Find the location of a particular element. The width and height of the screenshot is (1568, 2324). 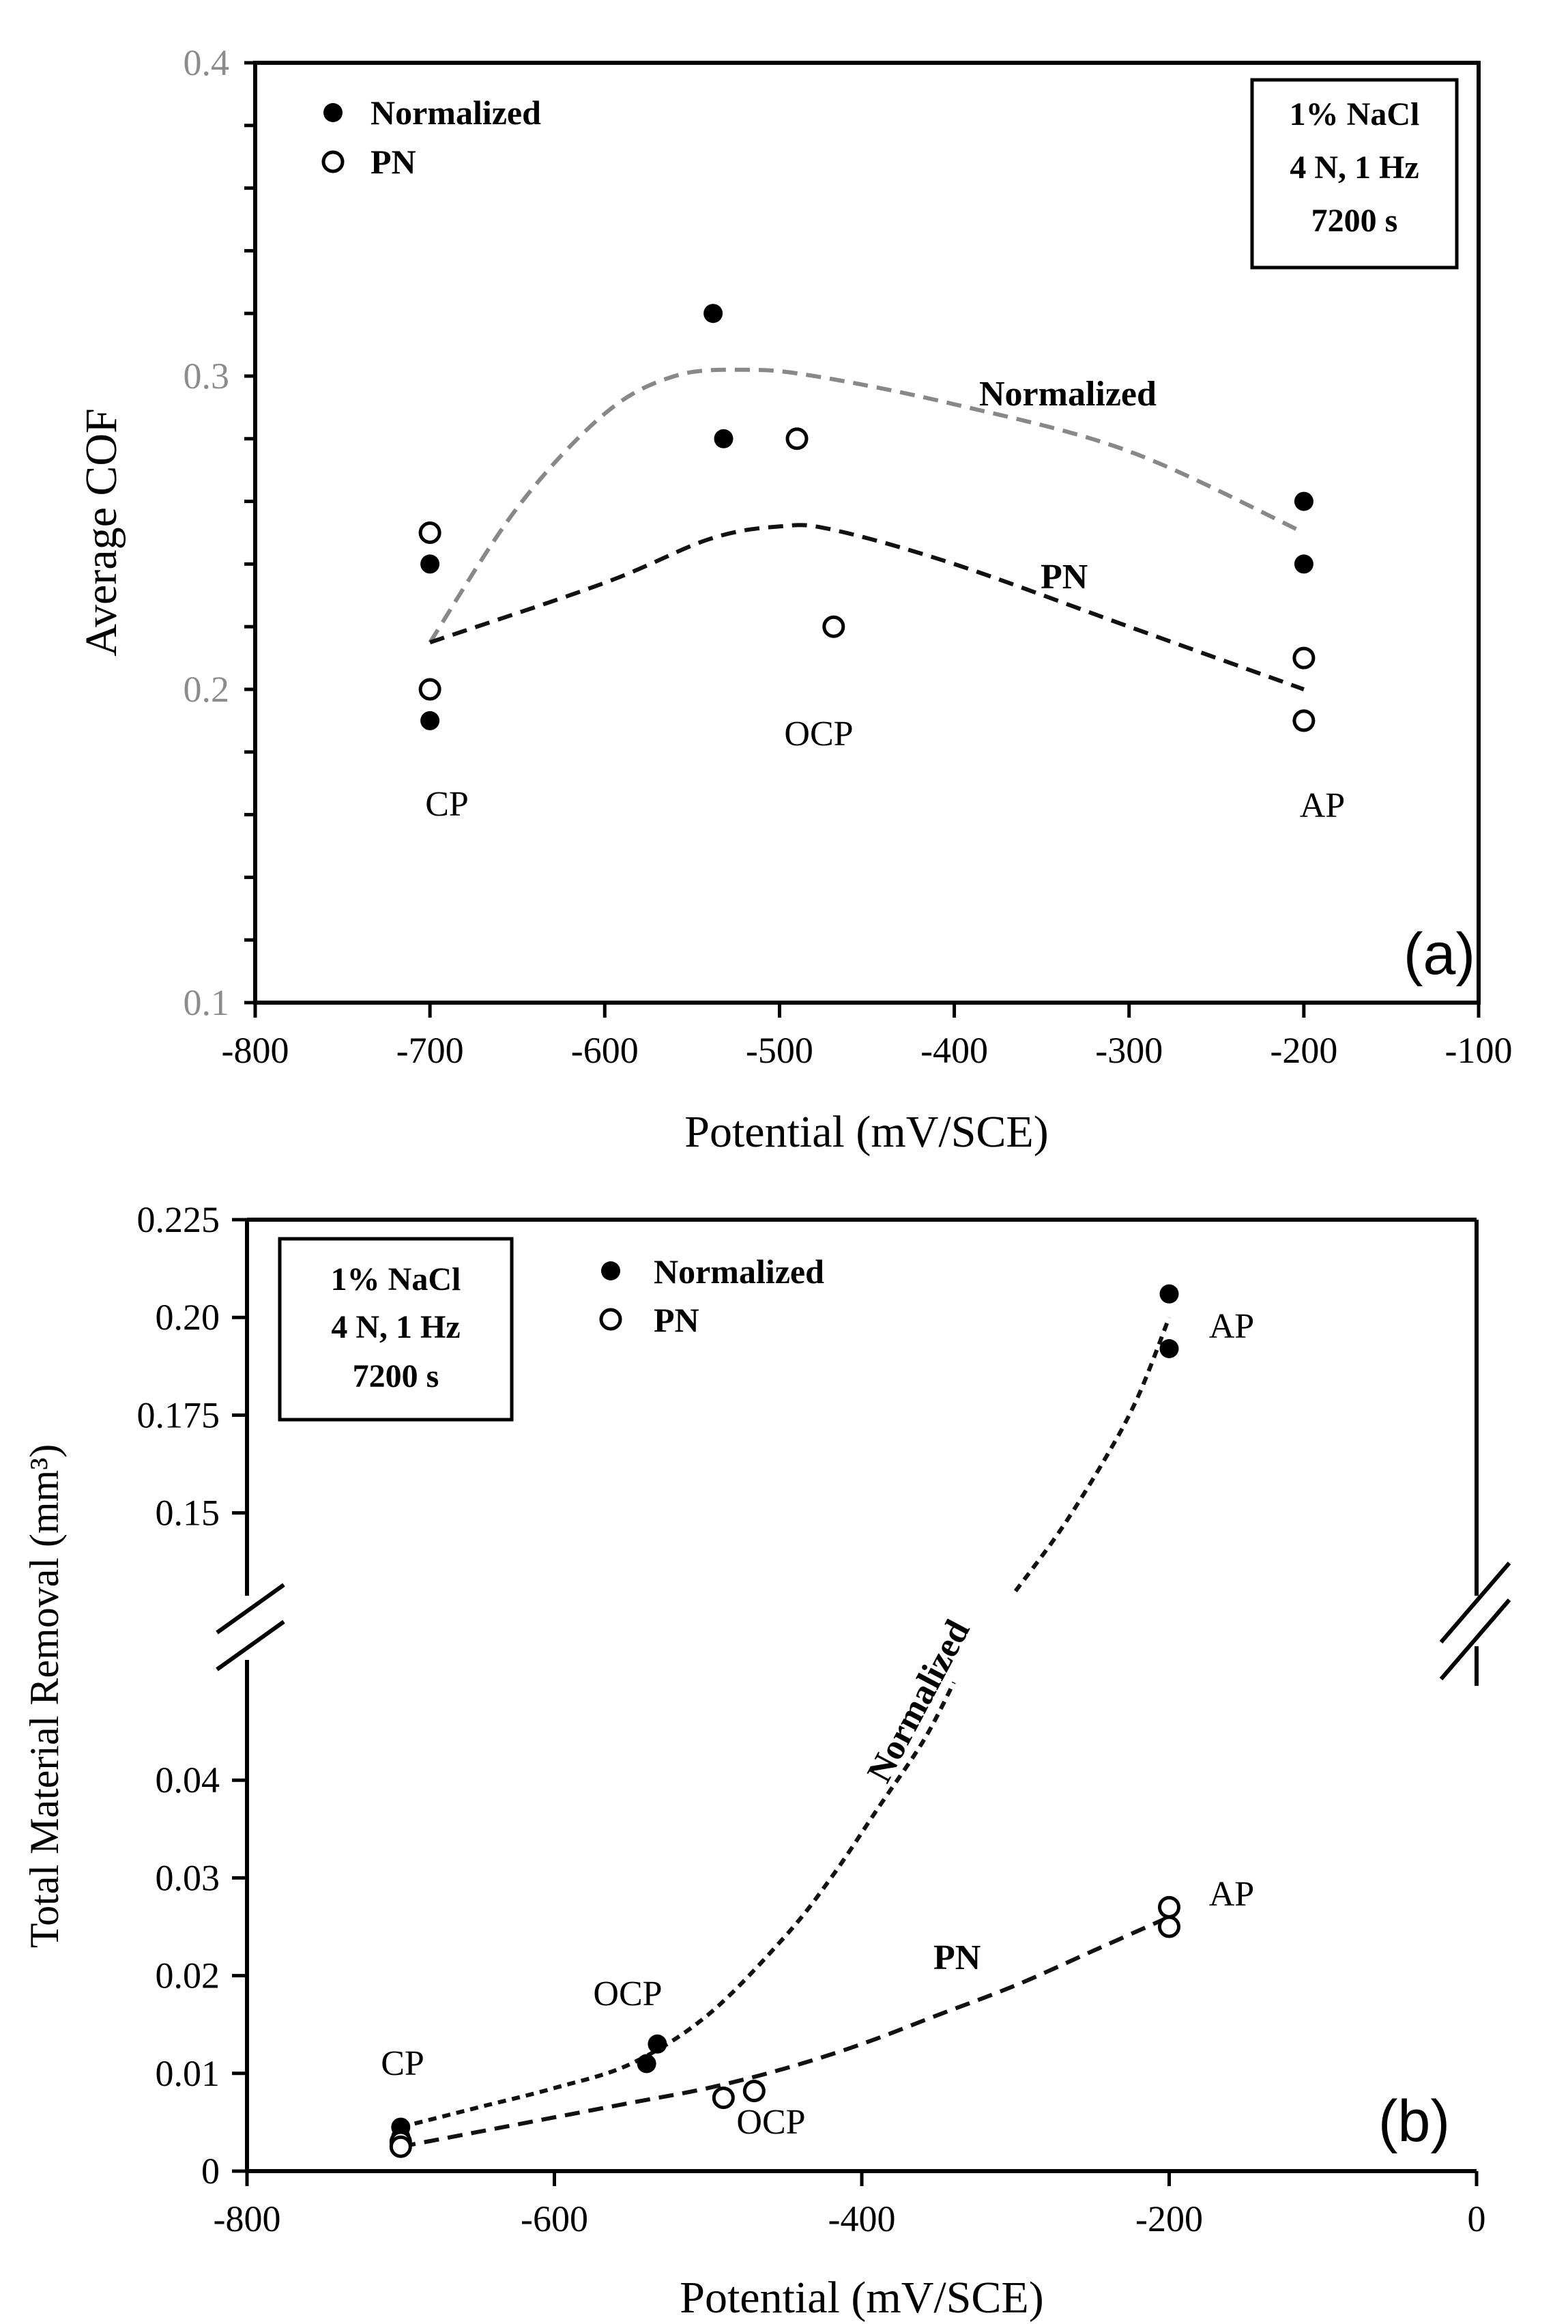

b-x-tick-label: -800 is located at coordinates (248, 2218).